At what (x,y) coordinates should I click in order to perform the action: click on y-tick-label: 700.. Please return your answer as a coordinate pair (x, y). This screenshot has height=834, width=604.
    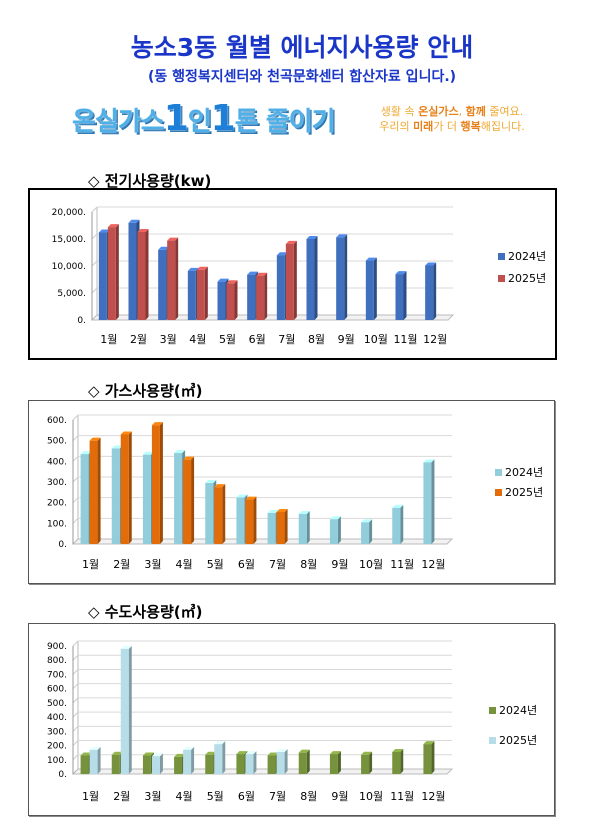
    Looking at the image, I should click on (57, 675).